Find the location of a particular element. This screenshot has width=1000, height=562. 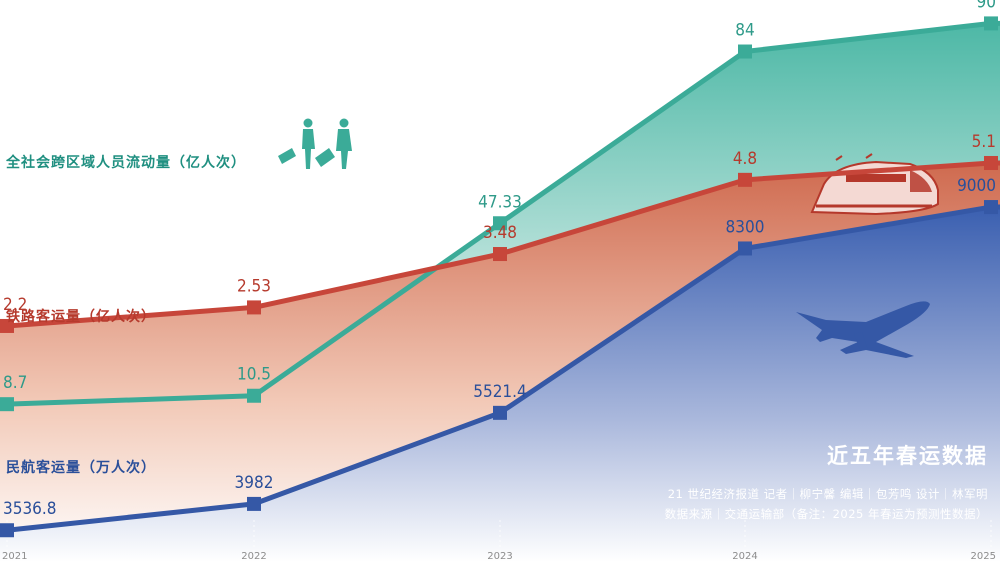

airplane-icon is located at coordinates (863, 329).